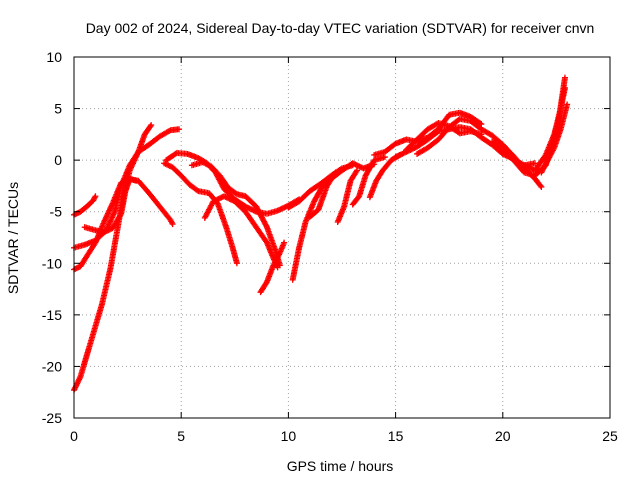 Image resolution: width=640 pixels, height=480 pixels. I want to click on y-tick-label: -15, so click(52, 315).